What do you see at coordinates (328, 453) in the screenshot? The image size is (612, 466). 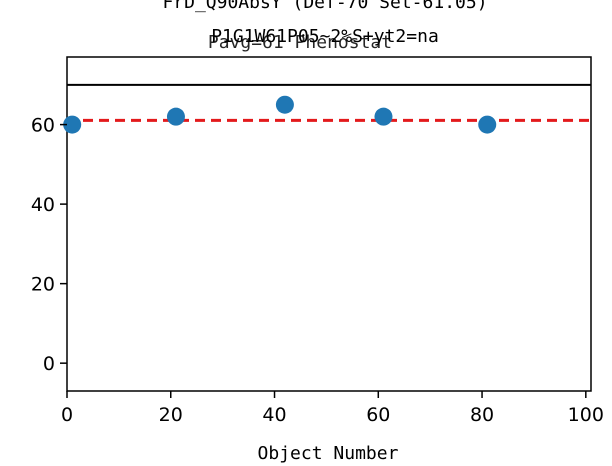 I see `x-axis-label: Object Number` at bounding box center [328, 453].